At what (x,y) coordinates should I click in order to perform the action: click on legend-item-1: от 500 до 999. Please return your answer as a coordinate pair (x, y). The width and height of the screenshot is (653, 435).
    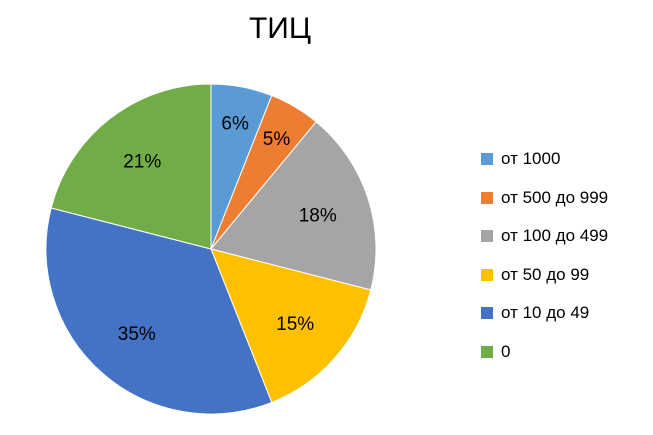
    Looking at the image, I should click on (544, 198).